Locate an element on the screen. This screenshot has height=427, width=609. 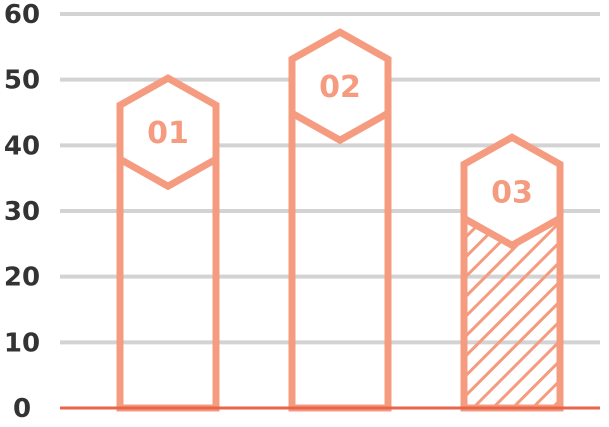
y-tick-label-20: 20 is located at coordinates (22, 278).